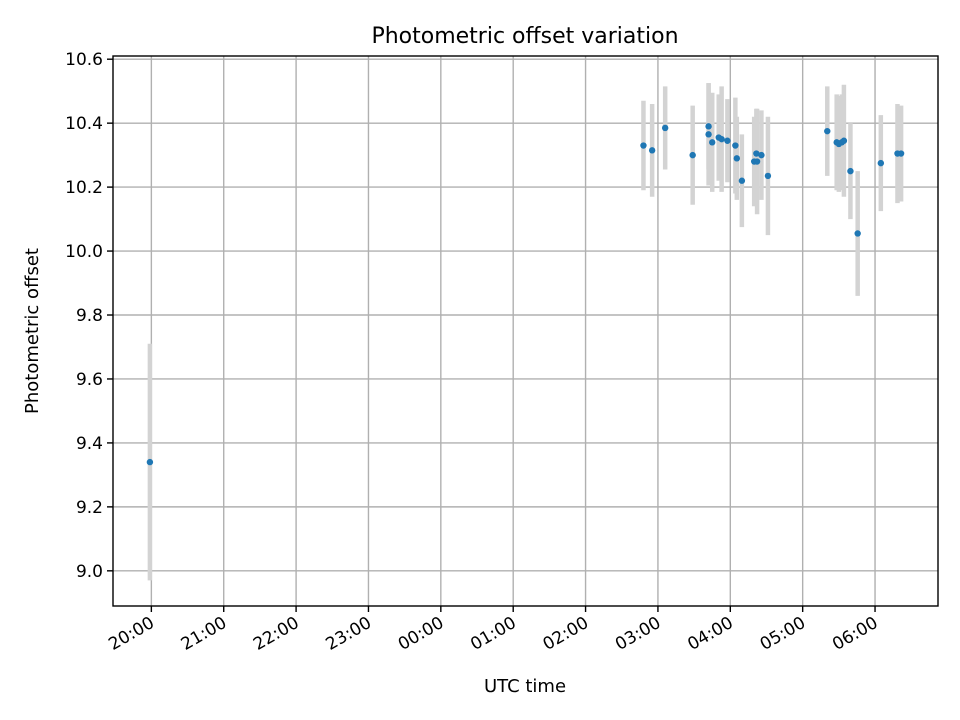 The height and width of the screenshot is (720, 960). What do you see at coordinates (349, 634) in the screenshot?
I see `x-tick-label: 23:00` at bounding box center [349, 634].